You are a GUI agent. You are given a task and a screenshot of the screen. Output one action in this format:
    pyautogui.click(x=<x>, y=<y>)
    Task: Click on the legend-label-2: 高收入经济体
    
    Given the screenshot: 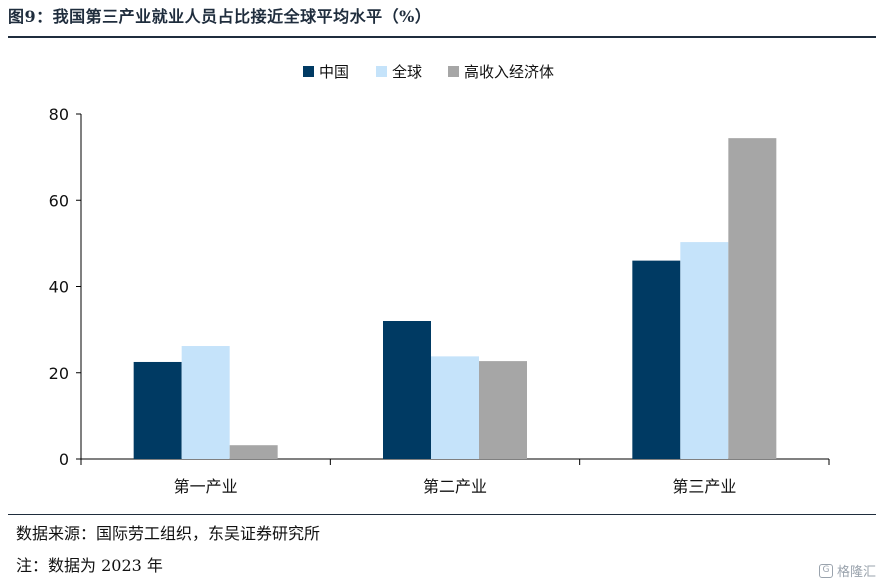 What is the action you would take?
    pyautogui.click(x=509, y=72)
    